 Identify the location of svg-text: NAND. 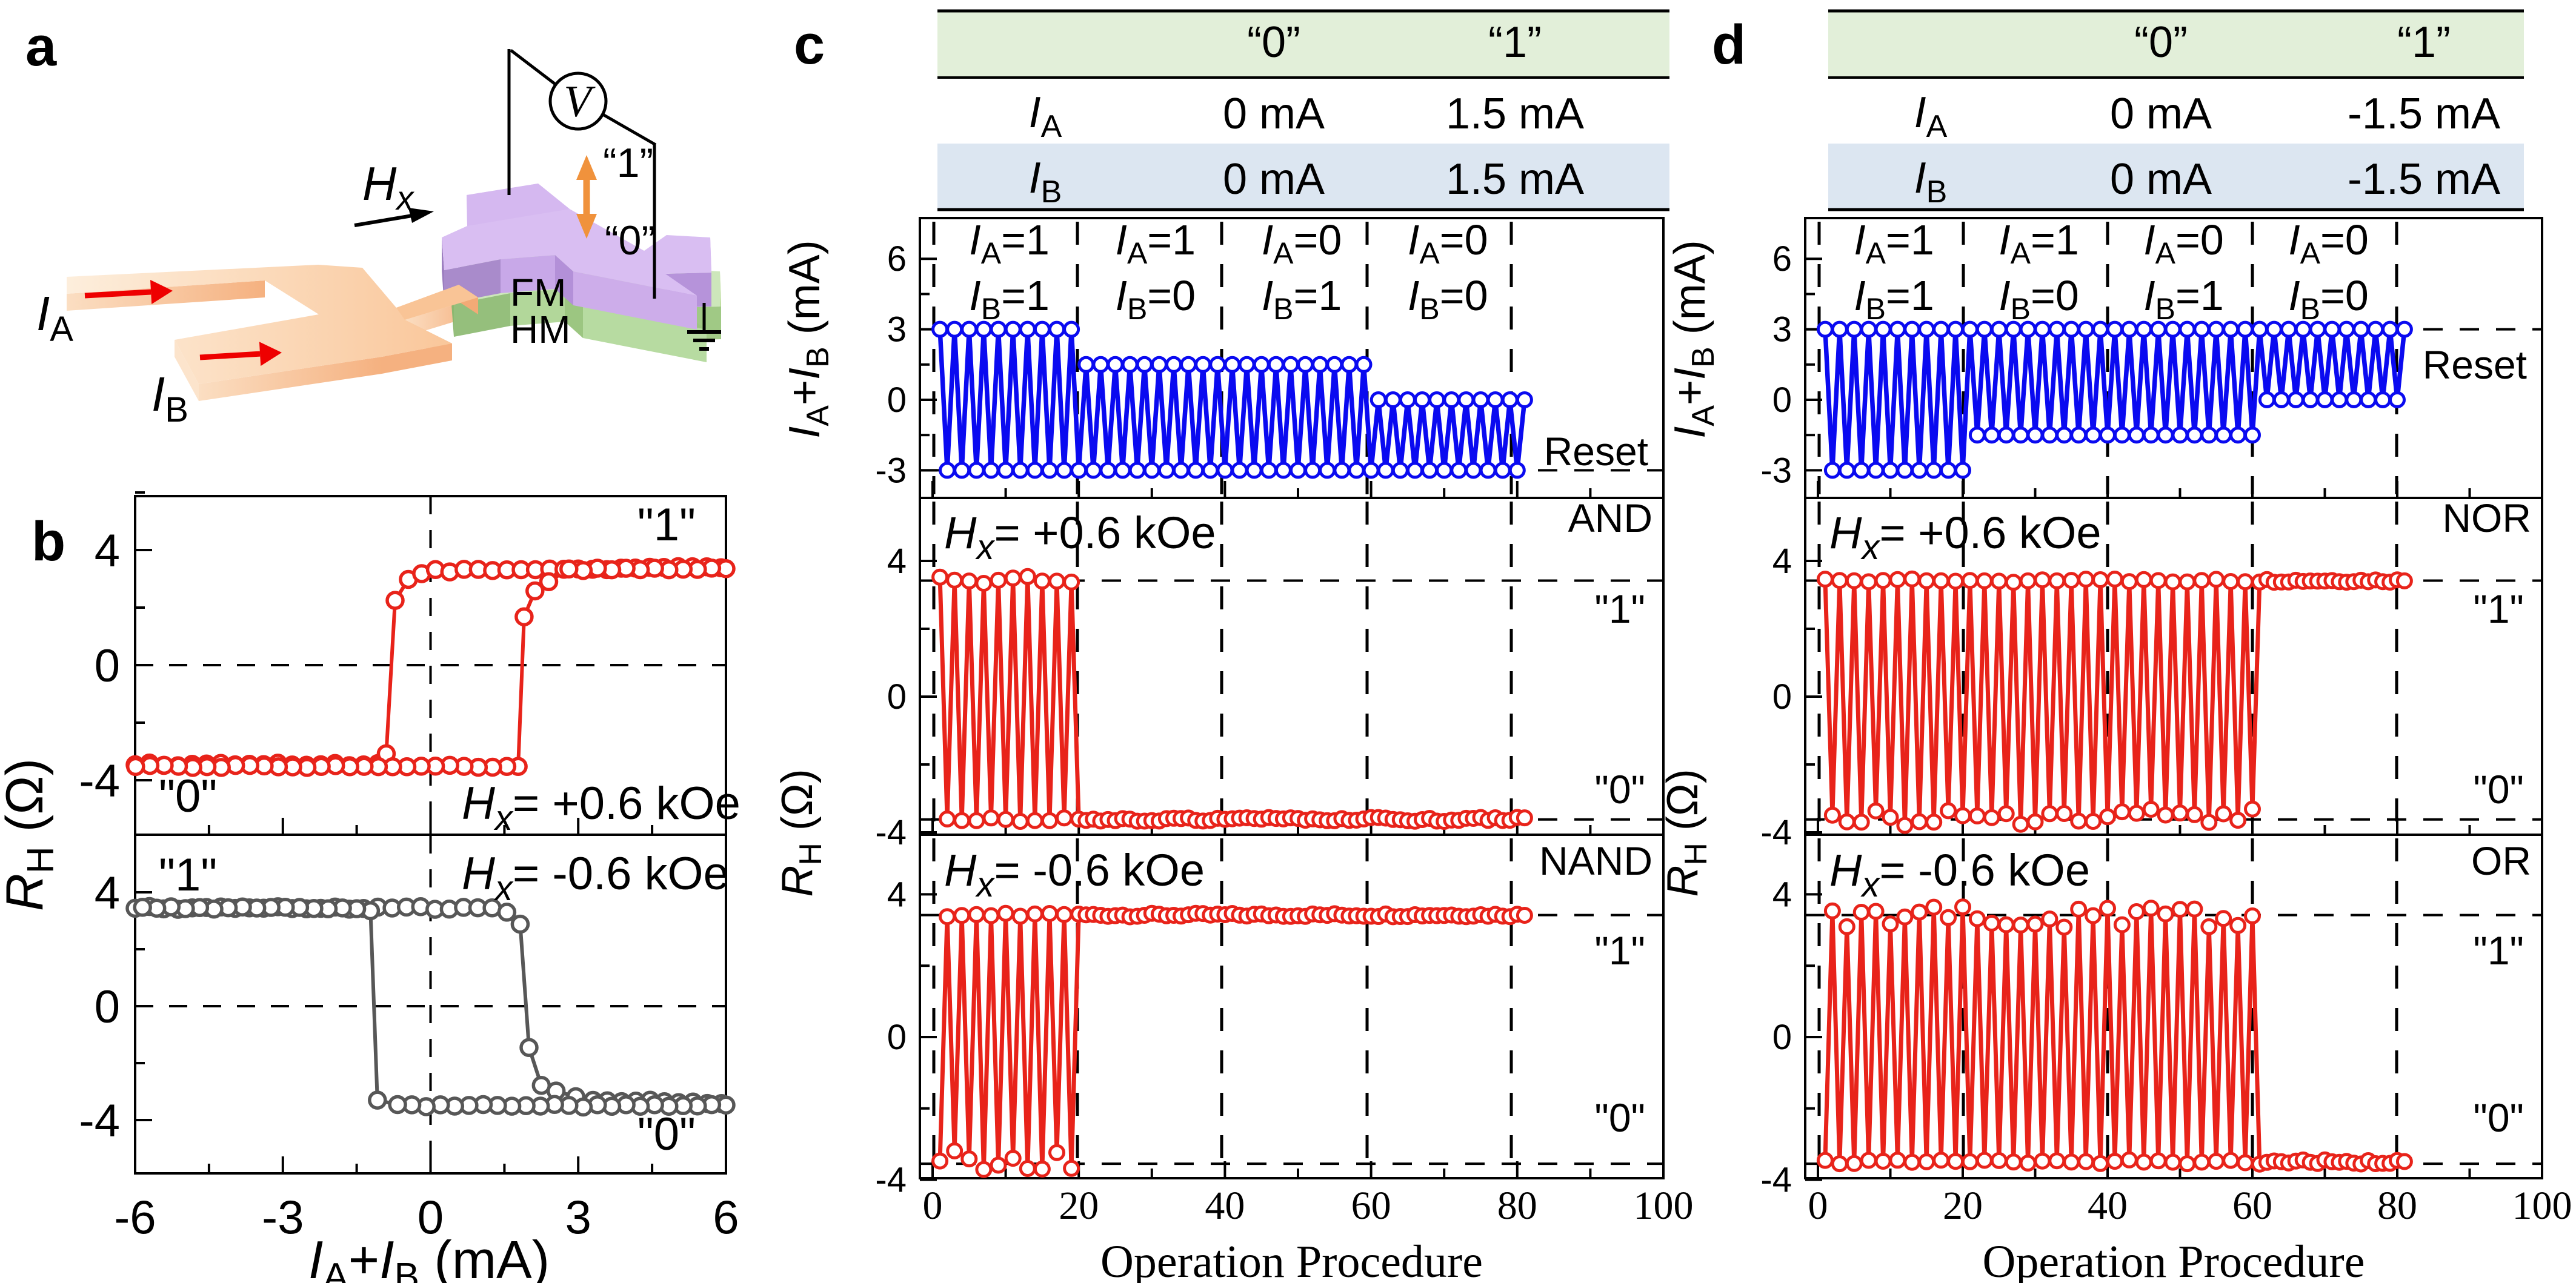
(1595, 861).